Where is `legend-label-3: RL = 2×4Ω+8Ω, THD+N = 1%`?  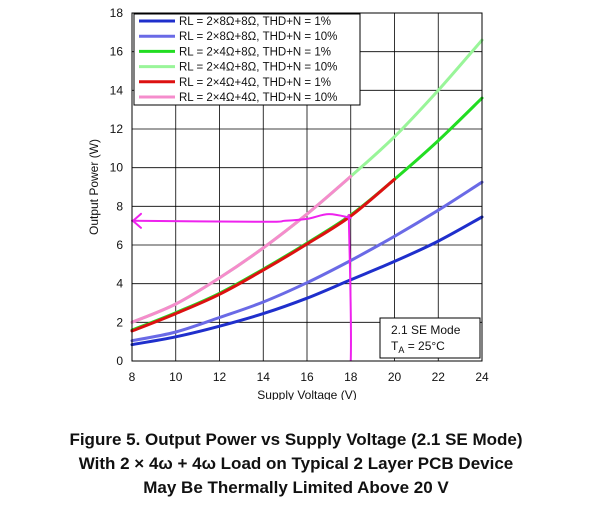 legend-label-3: RL = 2×4Ω+8Ω, THD+N = 1% is located at coordinates (255, 52).